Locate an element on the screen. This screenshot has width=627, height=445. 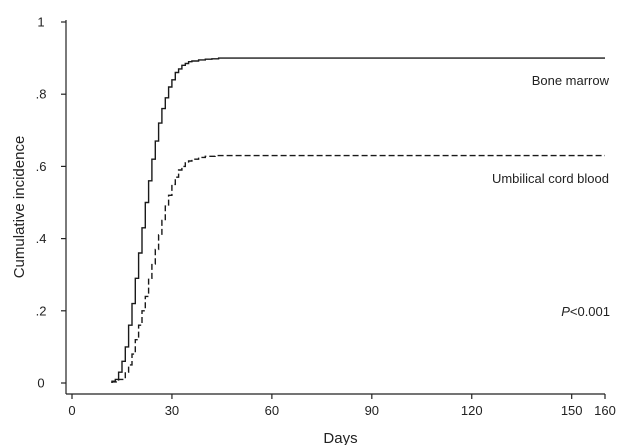
p-value-annotation: P<0.001 is located at coordinates (585, 311).